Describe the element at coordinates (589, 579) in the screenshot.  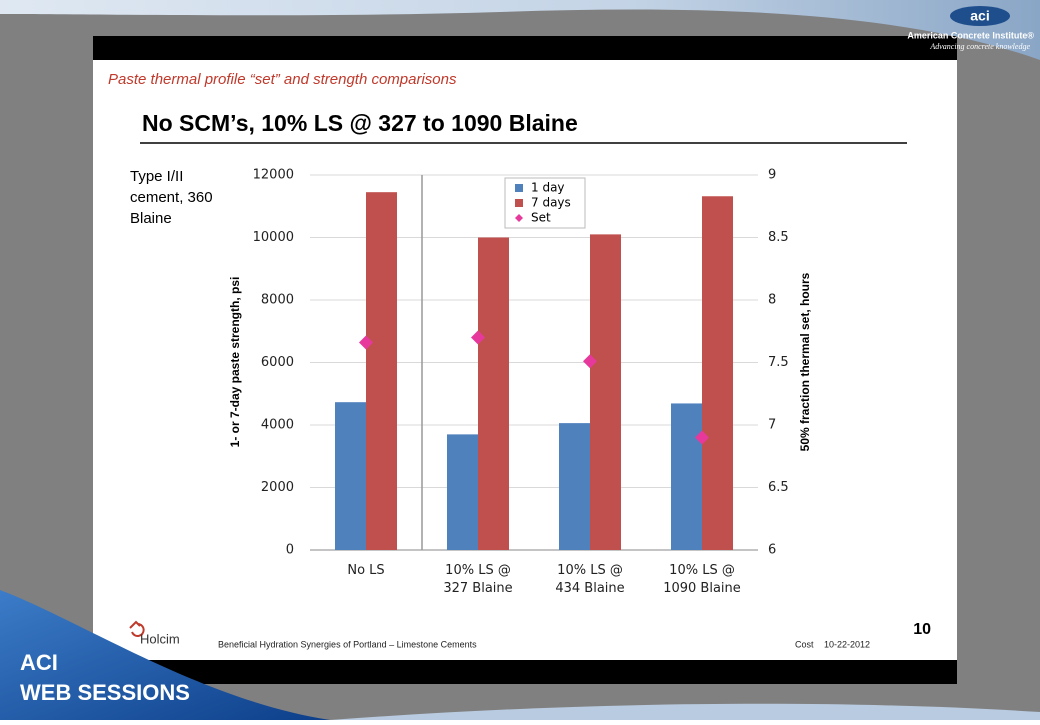
I see `x-tick-label: 10% LS @434 Blaine` at that location.